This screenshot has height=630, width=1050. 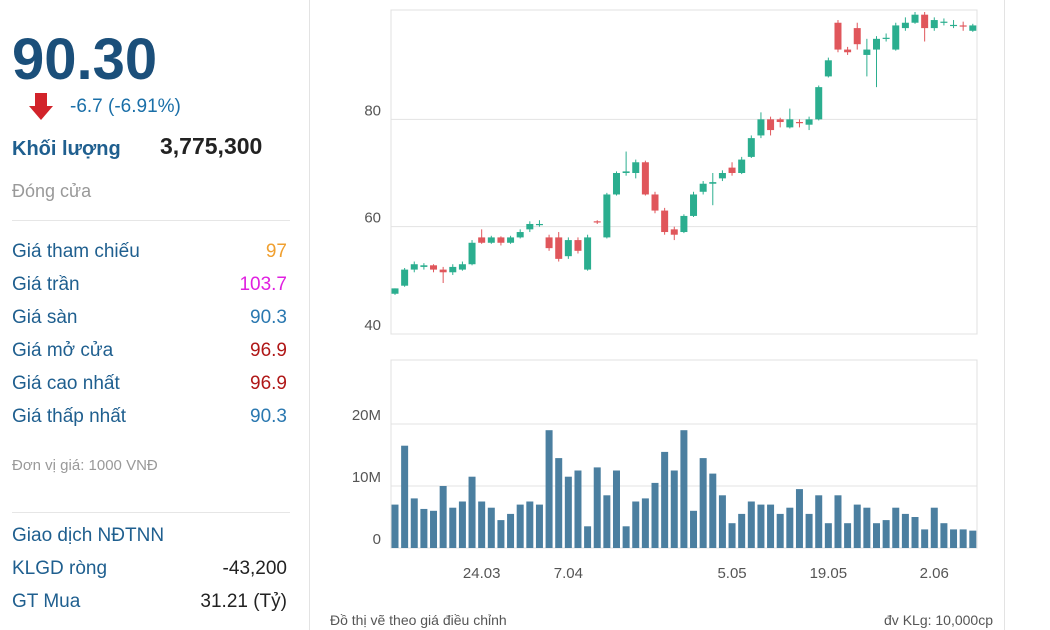 What do you see at coordinates (85, 465) in the screenshot?
I see `unit-note: Đơn vị giá: 1000 VNĐ` at bounding box center [85, 465].